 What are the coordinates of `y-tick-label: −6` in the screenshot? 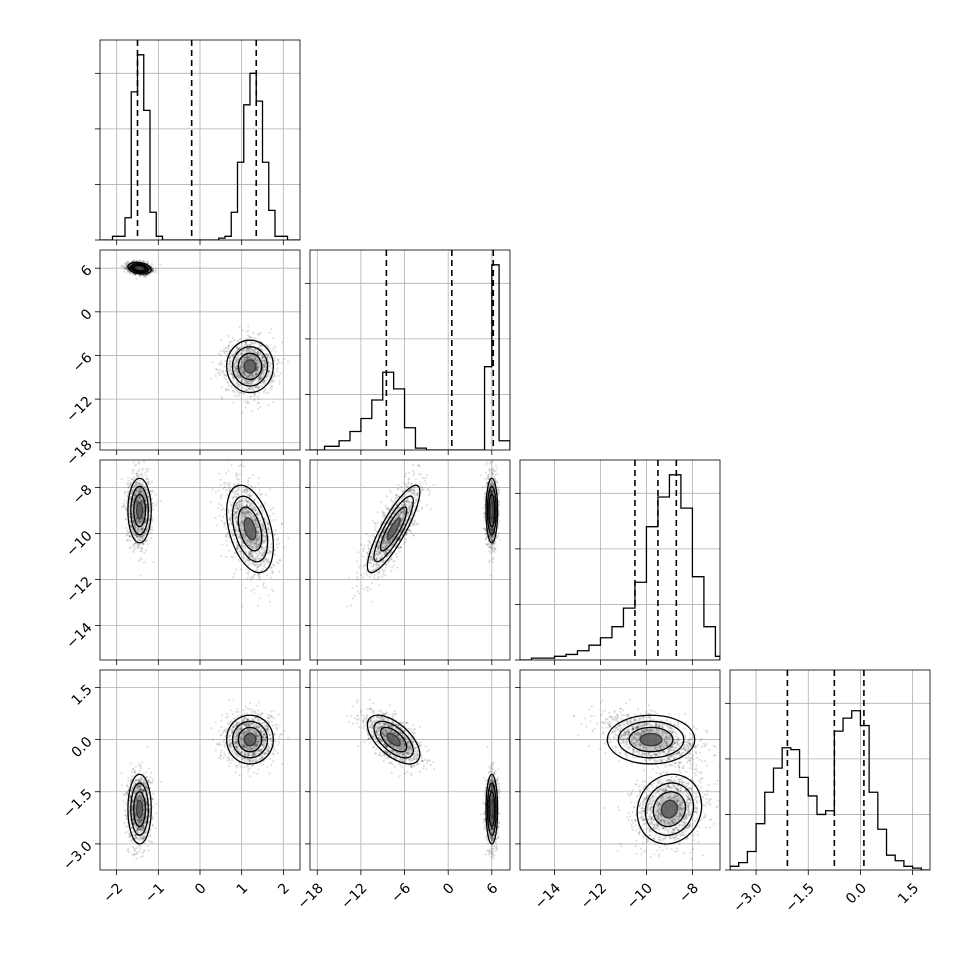 It's located at (83, 363).